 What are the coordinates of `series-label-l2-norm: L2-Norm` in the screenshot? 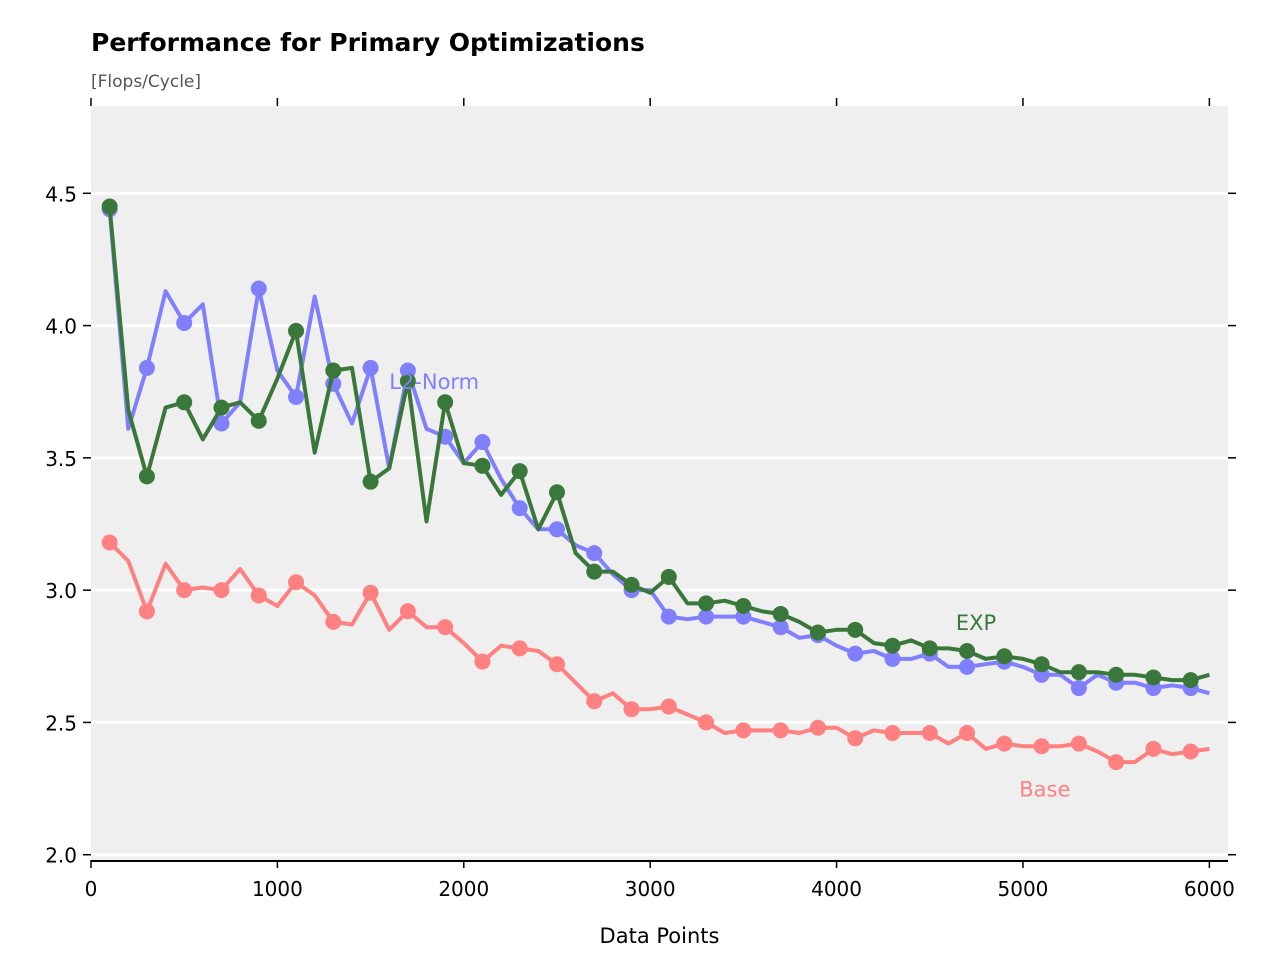 It's located at (434, 382).